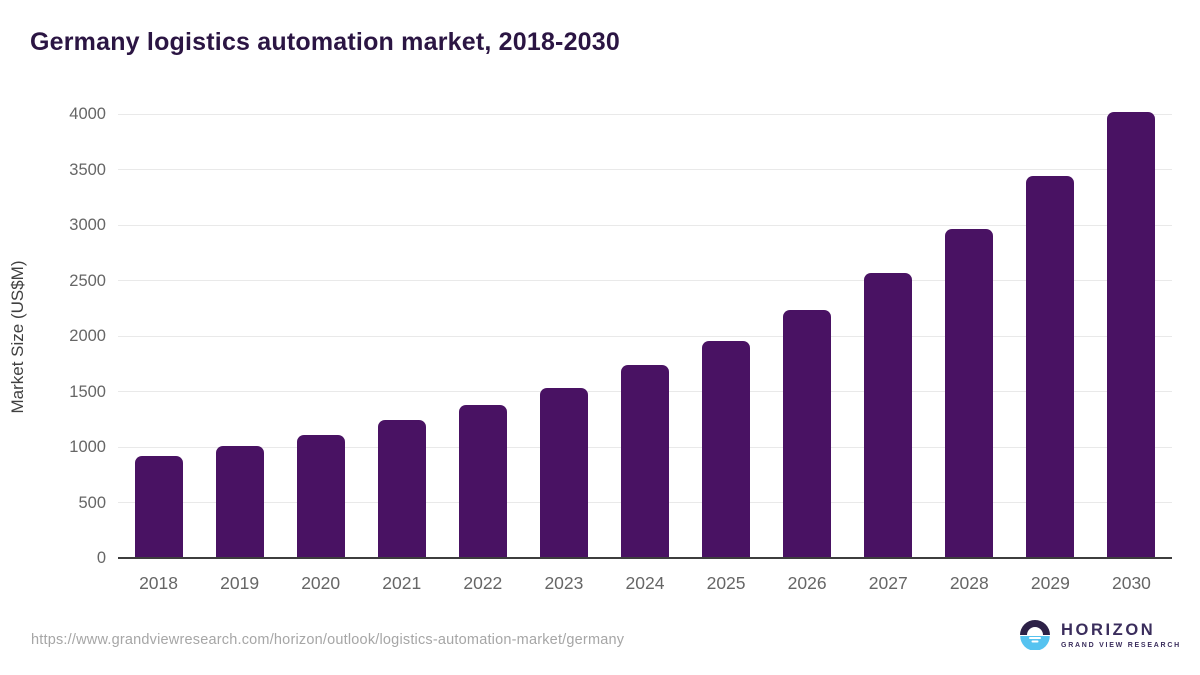 This screenshot has height=675, width=1200. I want to click on logo-subtitle: GRAND VIEW RESEARCH, so click(1121, 645).